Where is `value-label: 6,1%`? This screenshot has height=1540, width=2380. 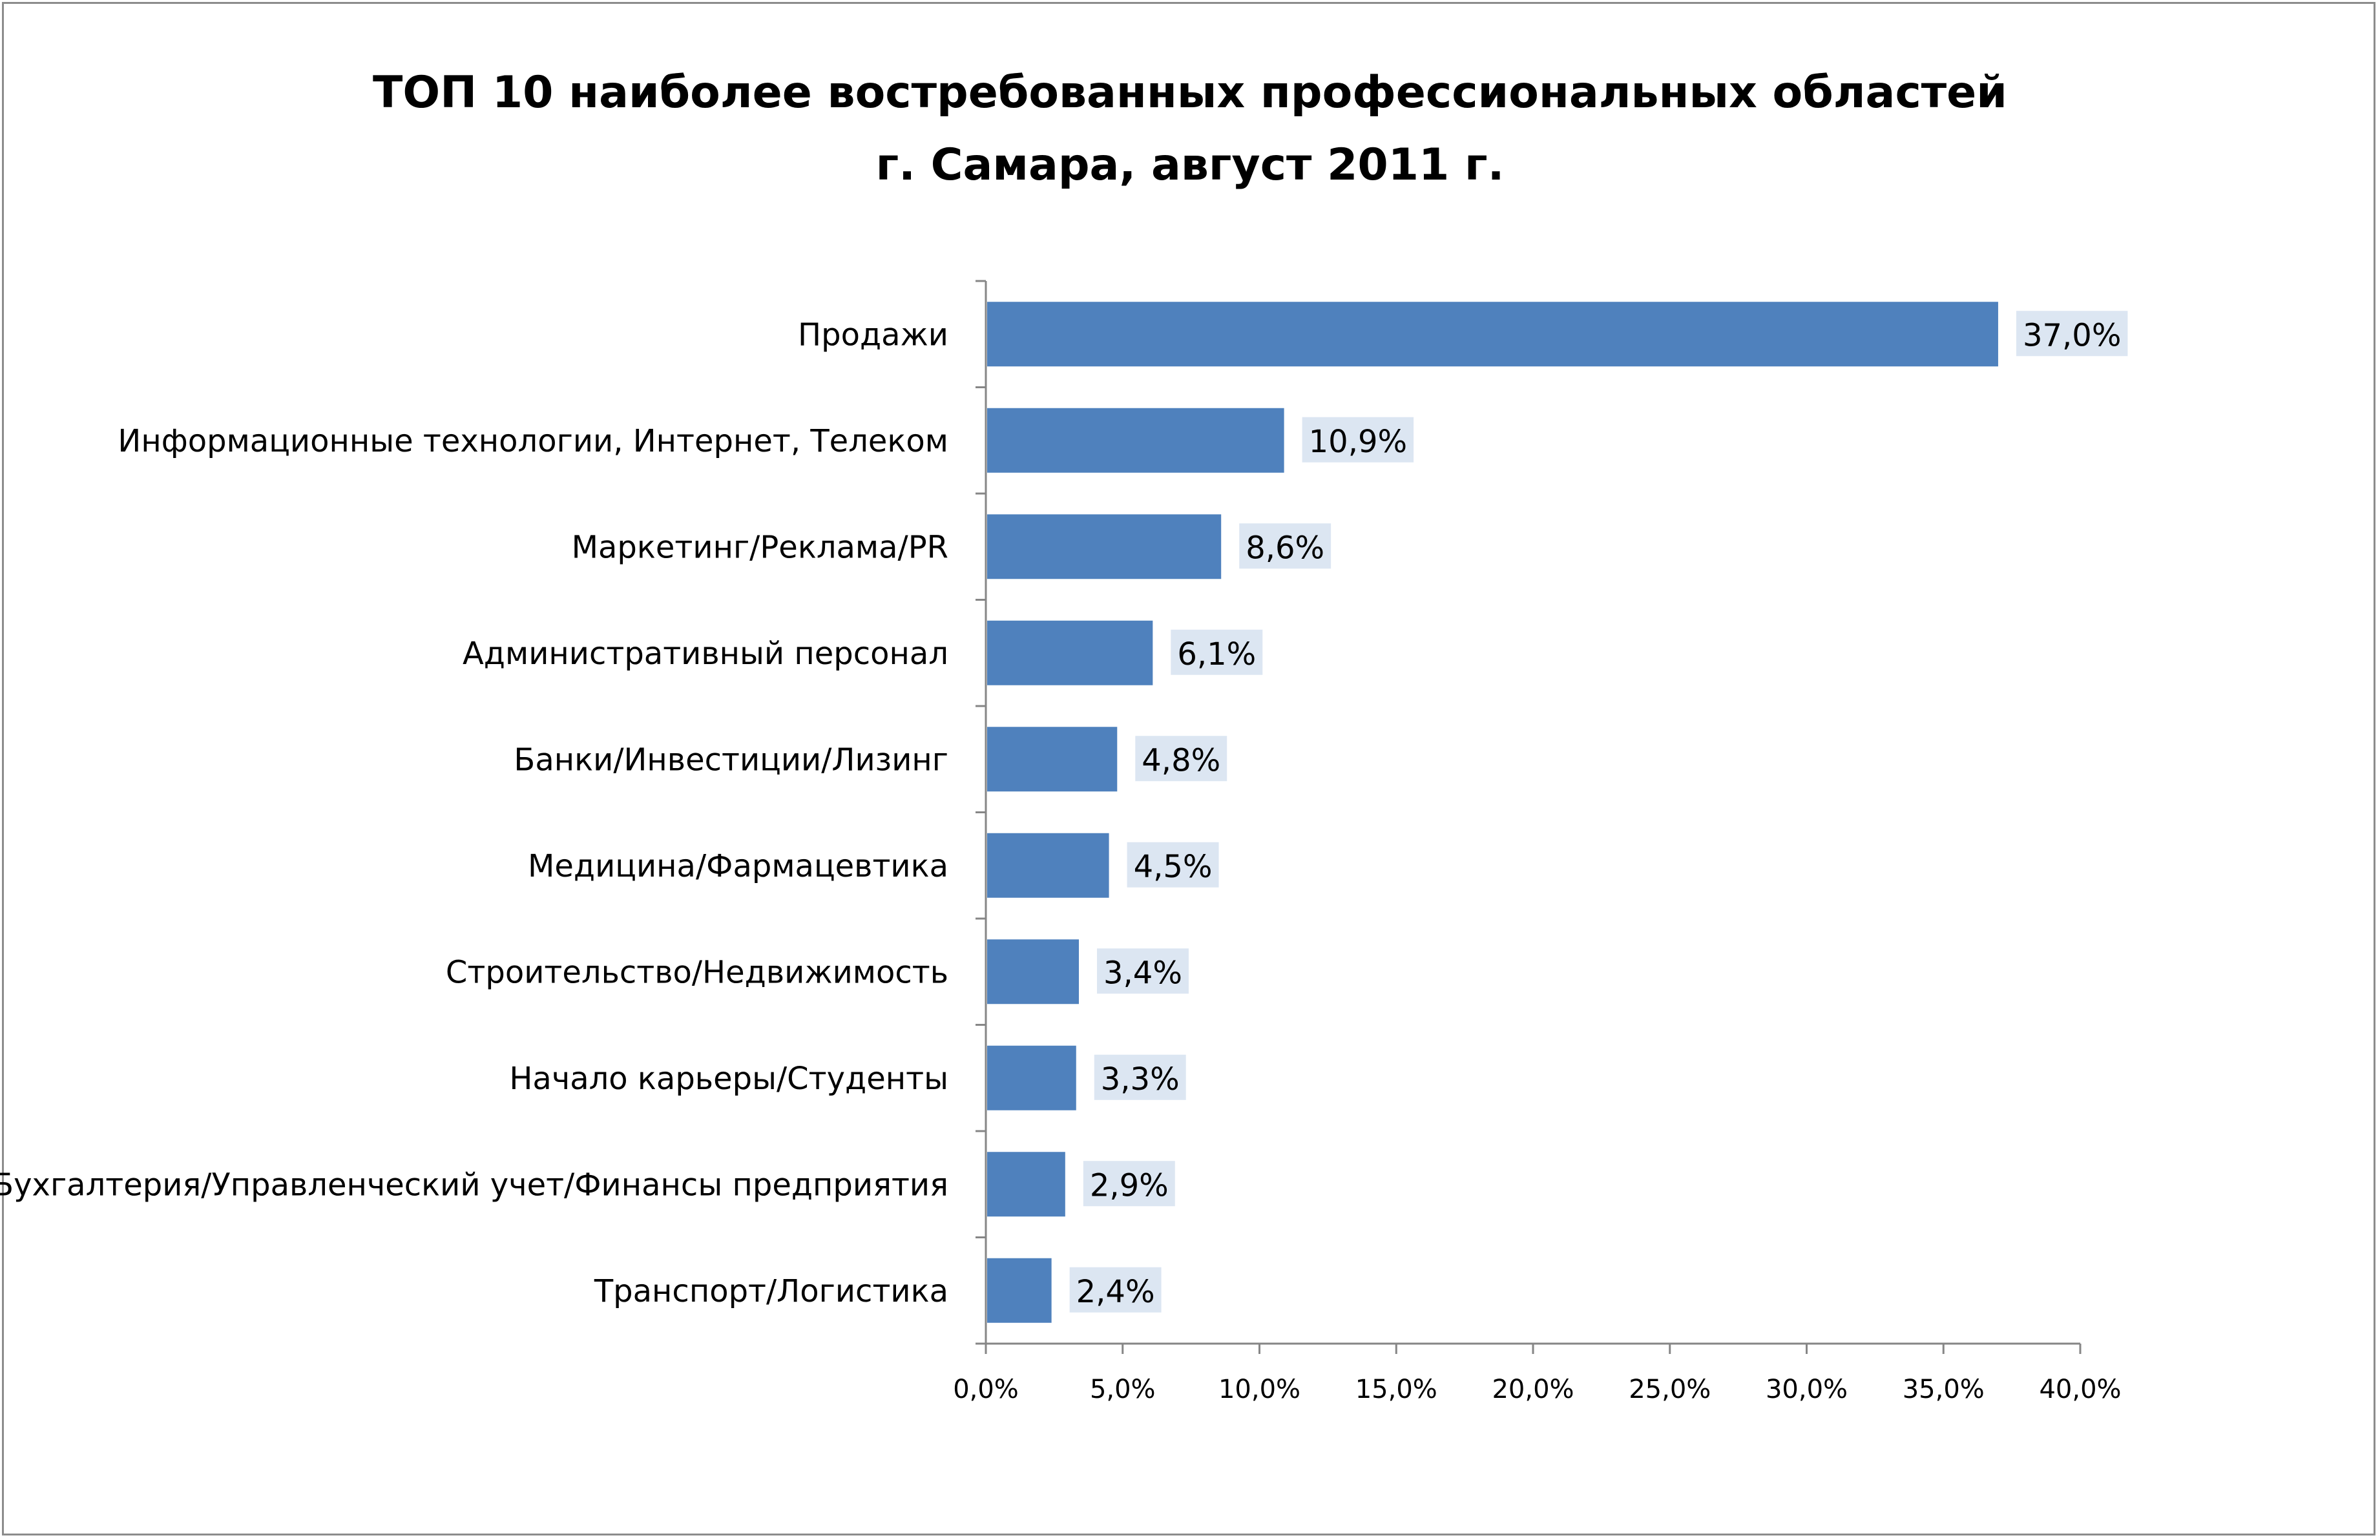
value-label: 6,1% is located at coordinates (1216, 654).